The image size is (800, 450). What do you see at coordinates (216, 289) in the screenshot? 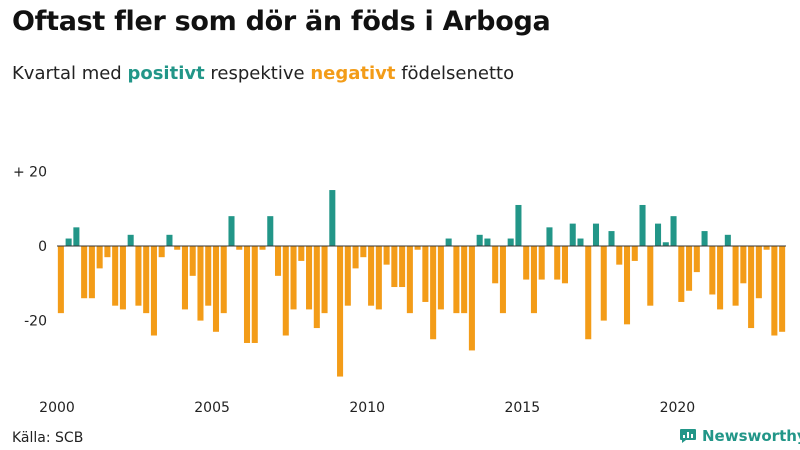
I see `bar-q21` at bounding box center [216, 289].